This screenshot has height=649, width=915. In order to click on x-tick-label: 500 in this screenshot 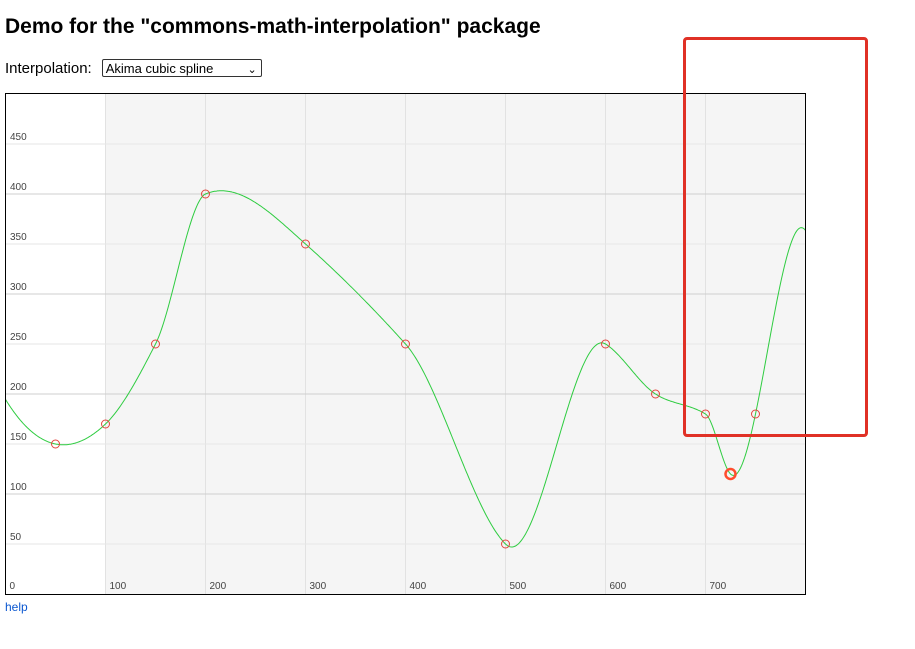, I will do `click(518, 586)`.